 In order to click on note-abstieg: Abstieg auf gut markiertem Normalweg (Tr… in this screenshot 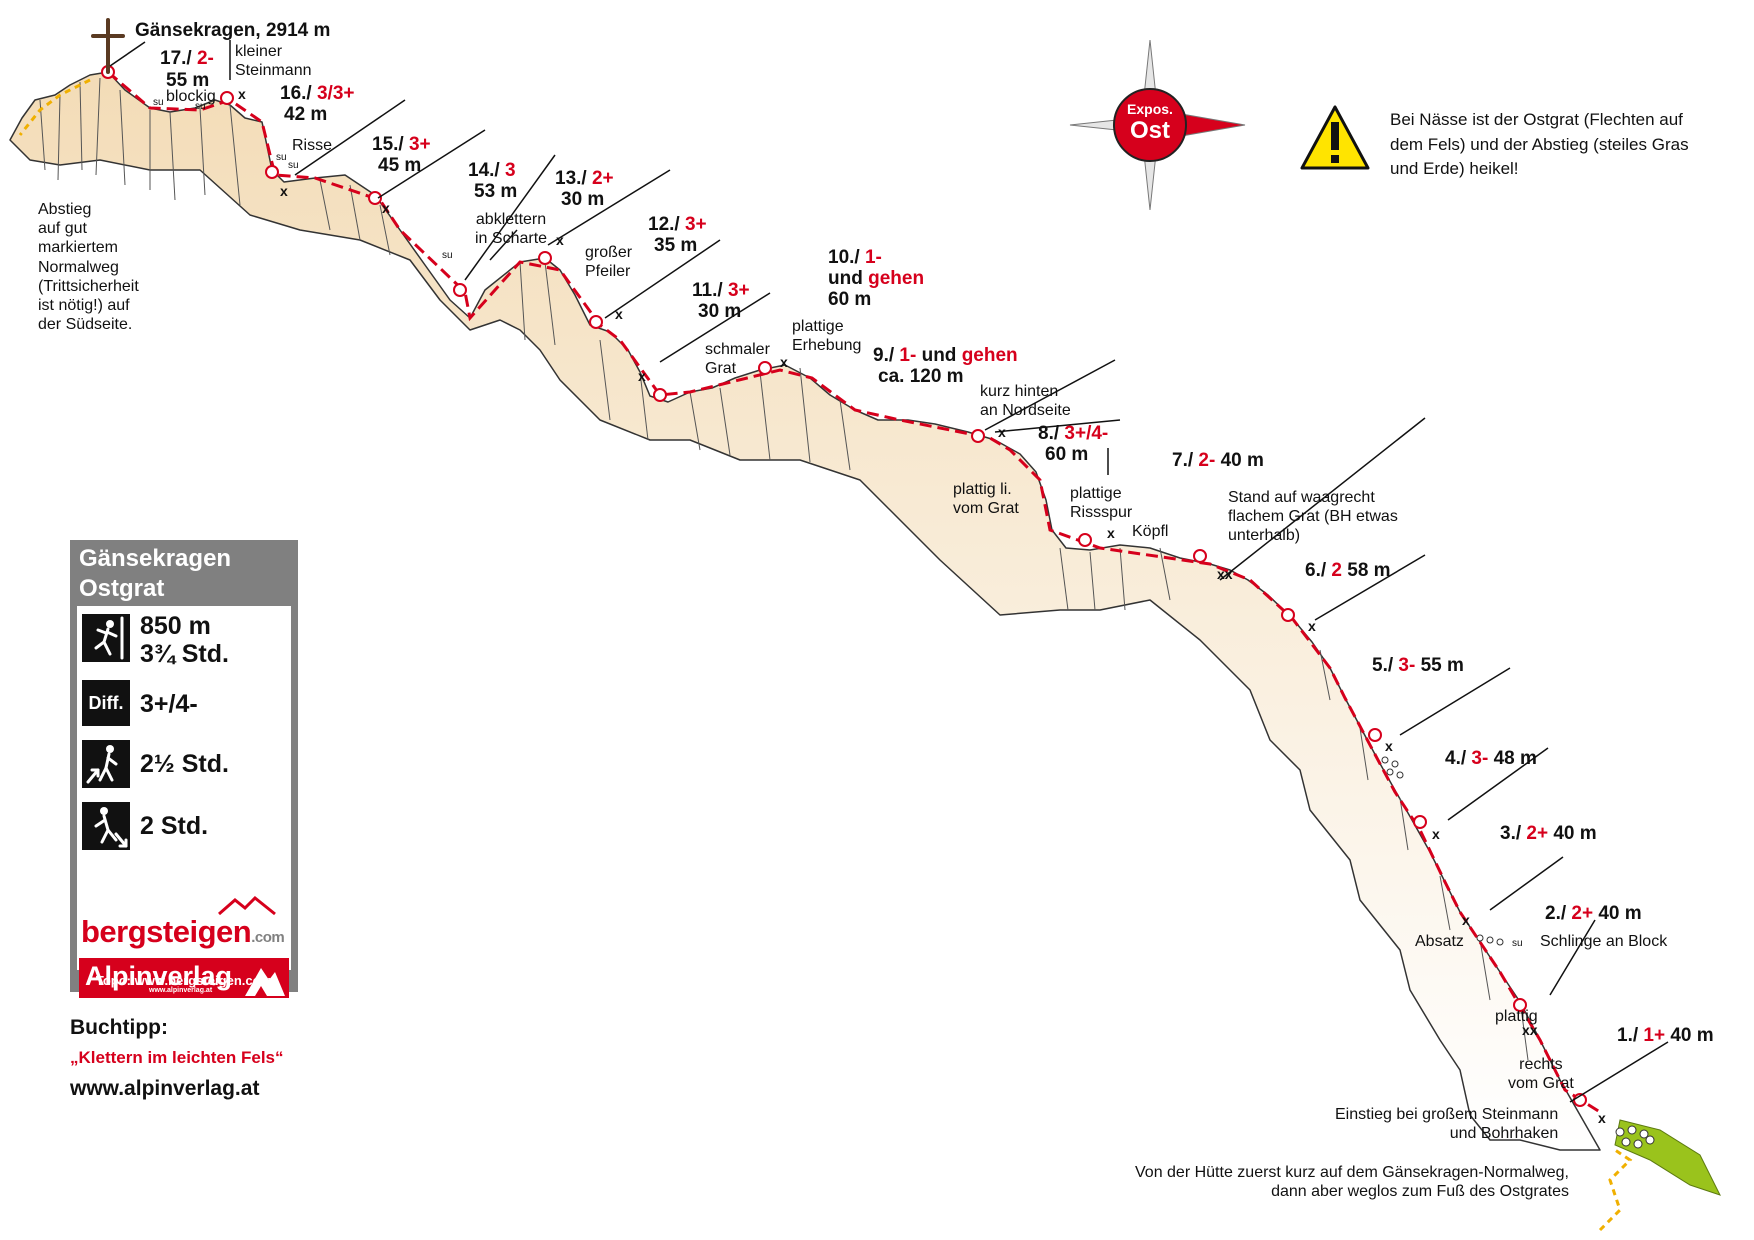, I will do `click(88, 267)`.